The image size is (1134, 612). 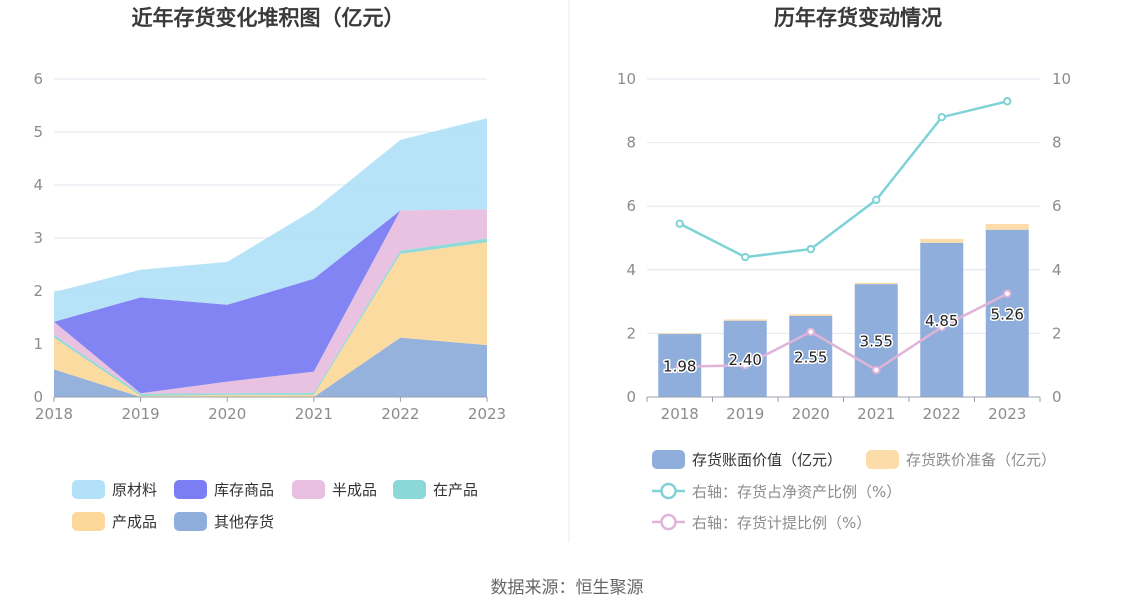 I want to click on right-y-tick: 10, so click(x=626, y=79).